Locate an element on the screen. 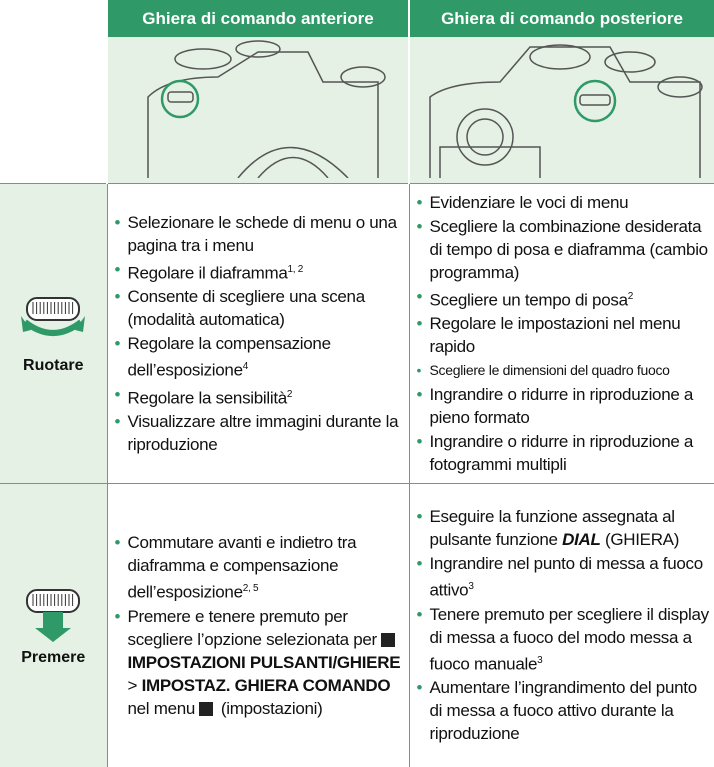  text: IMPOSTAZIONI PULSANTI/GHIERE is located at coordinates (264, 662).